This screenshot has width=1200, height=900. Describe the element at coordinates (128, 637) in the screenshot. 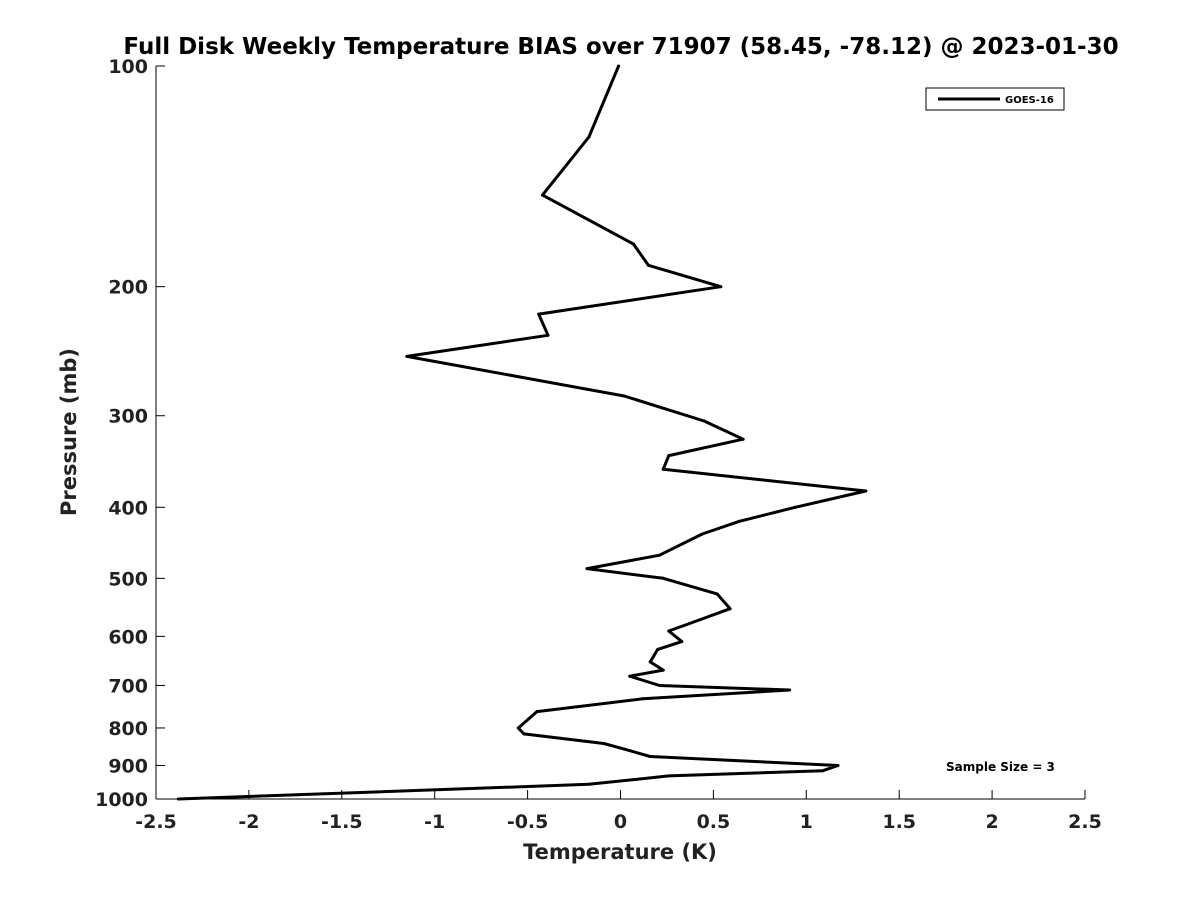

I see `y-tick-label: 600` at that location.